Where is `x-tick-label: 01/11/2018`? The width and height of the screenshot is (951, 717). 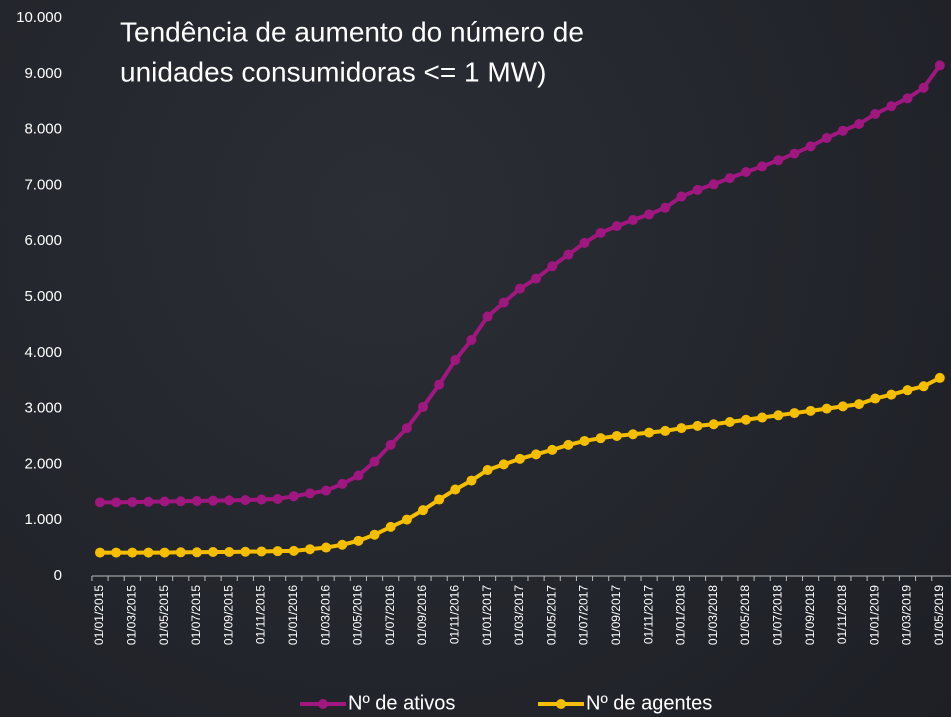 x-tick-label: 01/11/2018 is located at coordinates (842, 614).